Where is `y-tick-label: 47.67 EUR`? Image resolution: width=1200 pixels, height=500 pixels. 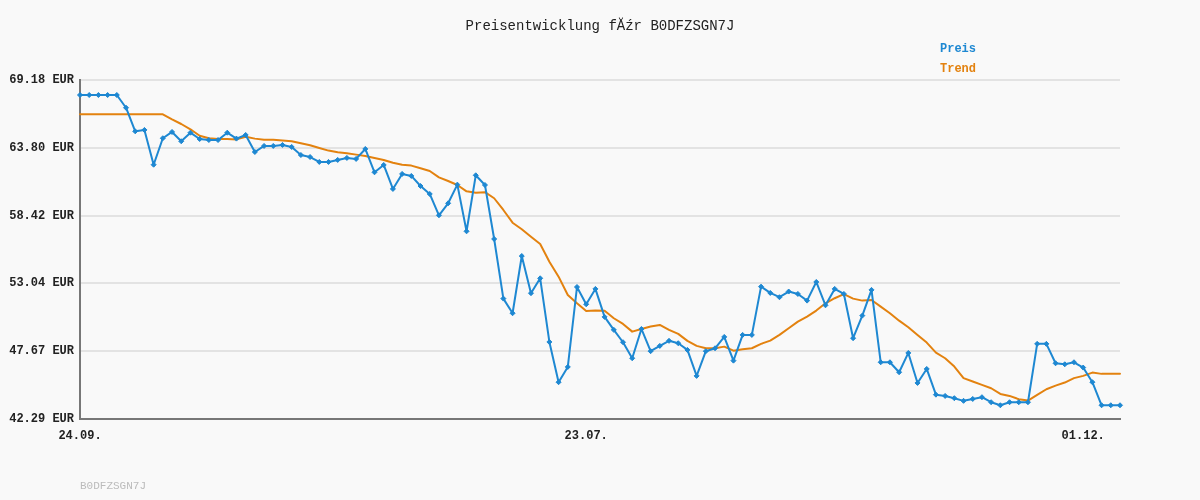
y-tick-label: 47.67 EUR is located at coordinates (42, 351).